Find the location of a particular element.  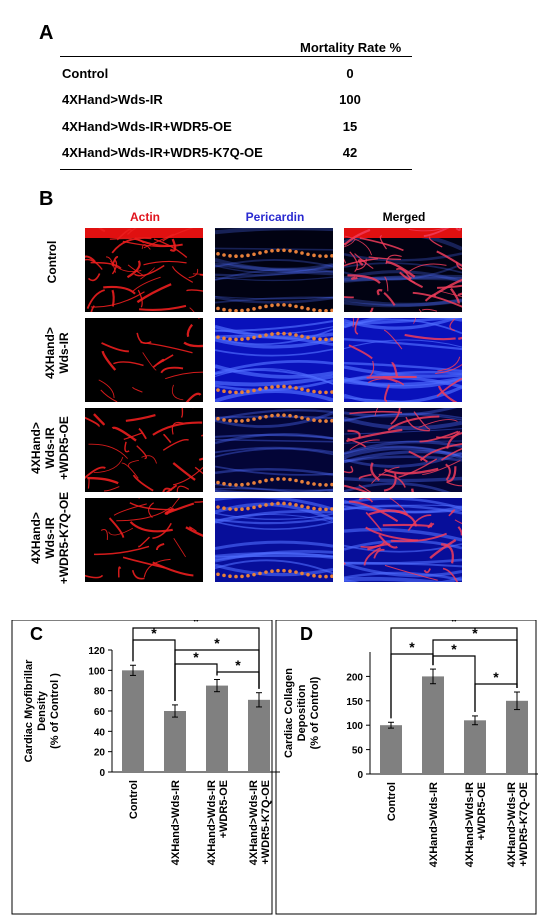

table-row-value: 100 is located at coordinates (350, 99).